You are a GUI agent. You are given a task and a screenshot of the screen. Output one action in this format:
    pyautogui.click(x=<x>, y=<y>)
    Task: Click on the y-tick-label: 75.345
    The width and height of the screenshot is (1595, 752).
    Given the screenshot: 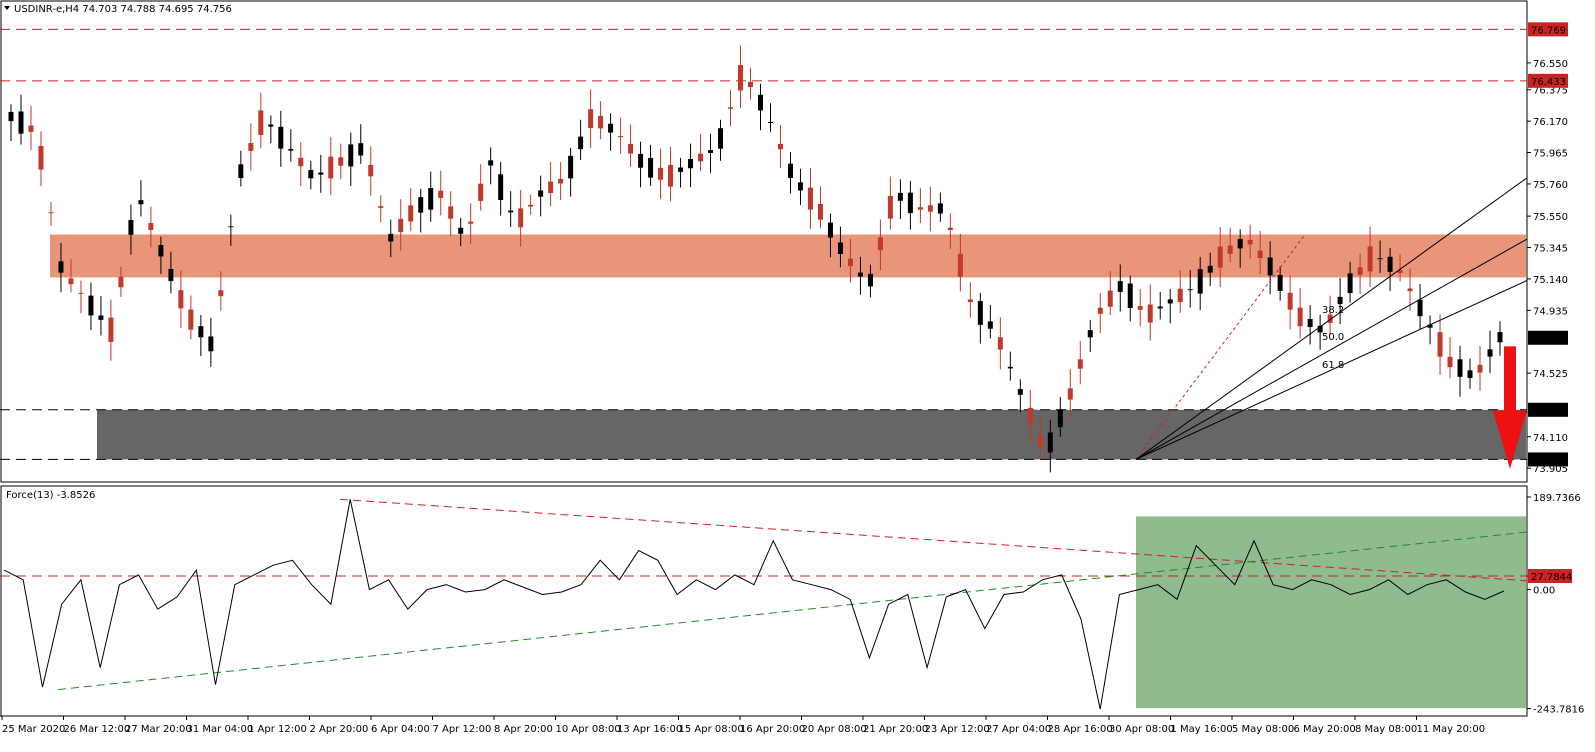 What is the action you would take?
    pyautogui.click(x=1550, y=249)
    